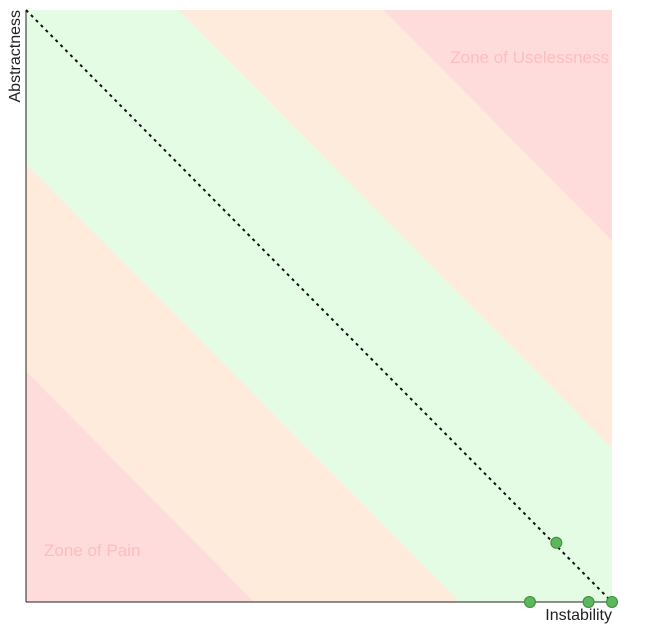 Image resolution: width=651 pixels, height=637 pixels. What do you see at coordinates (570, 572) in the screenshot?
I see `data-points` at bounding box center [570, 572].